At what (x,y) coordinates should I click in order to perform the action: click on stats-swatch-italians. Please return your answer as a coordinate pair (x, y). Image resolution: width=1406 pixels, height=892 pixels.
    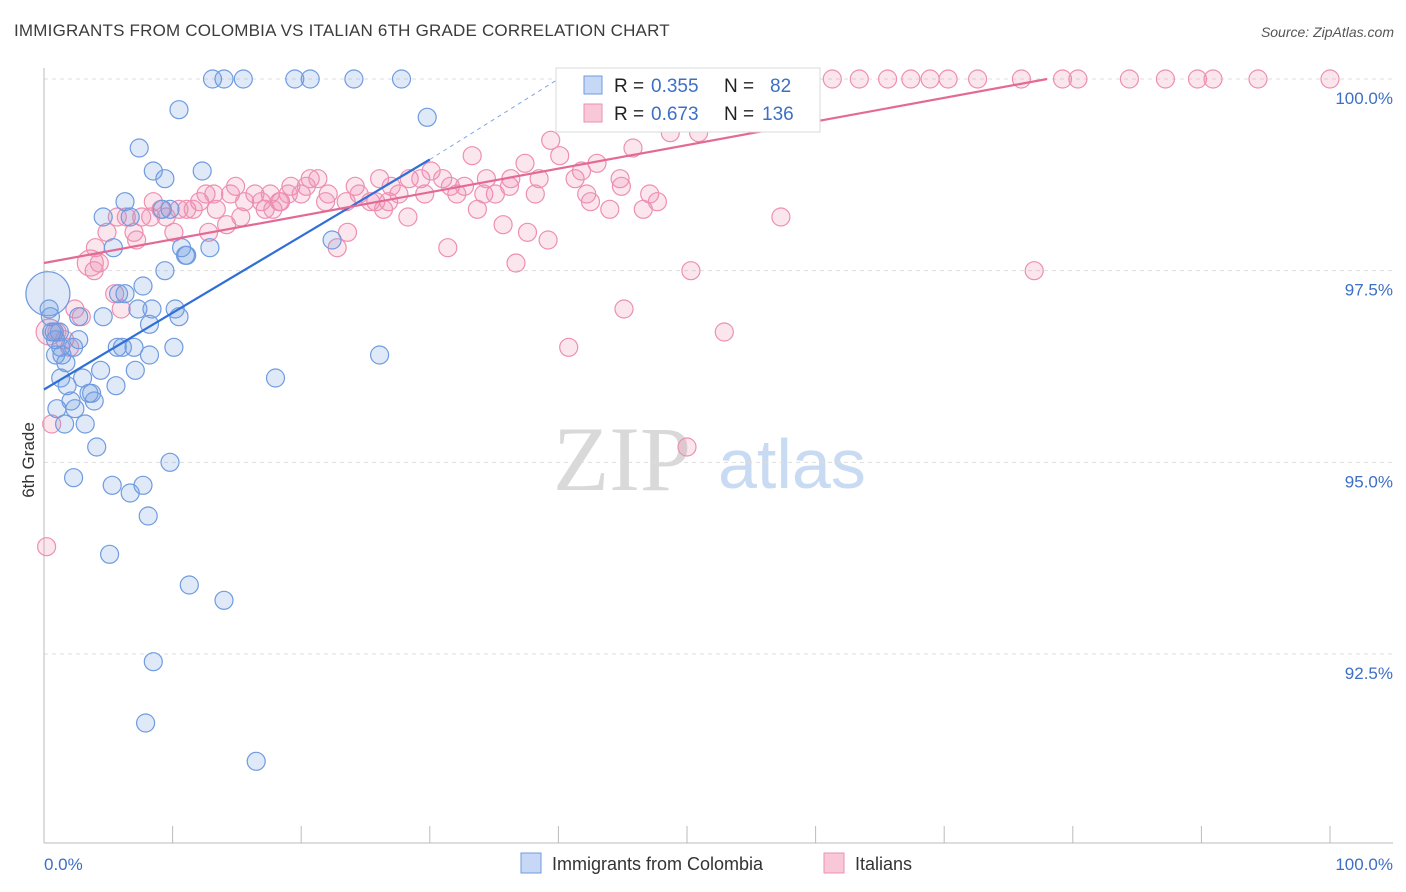
    Looking at the image, I should click on (593, 113).